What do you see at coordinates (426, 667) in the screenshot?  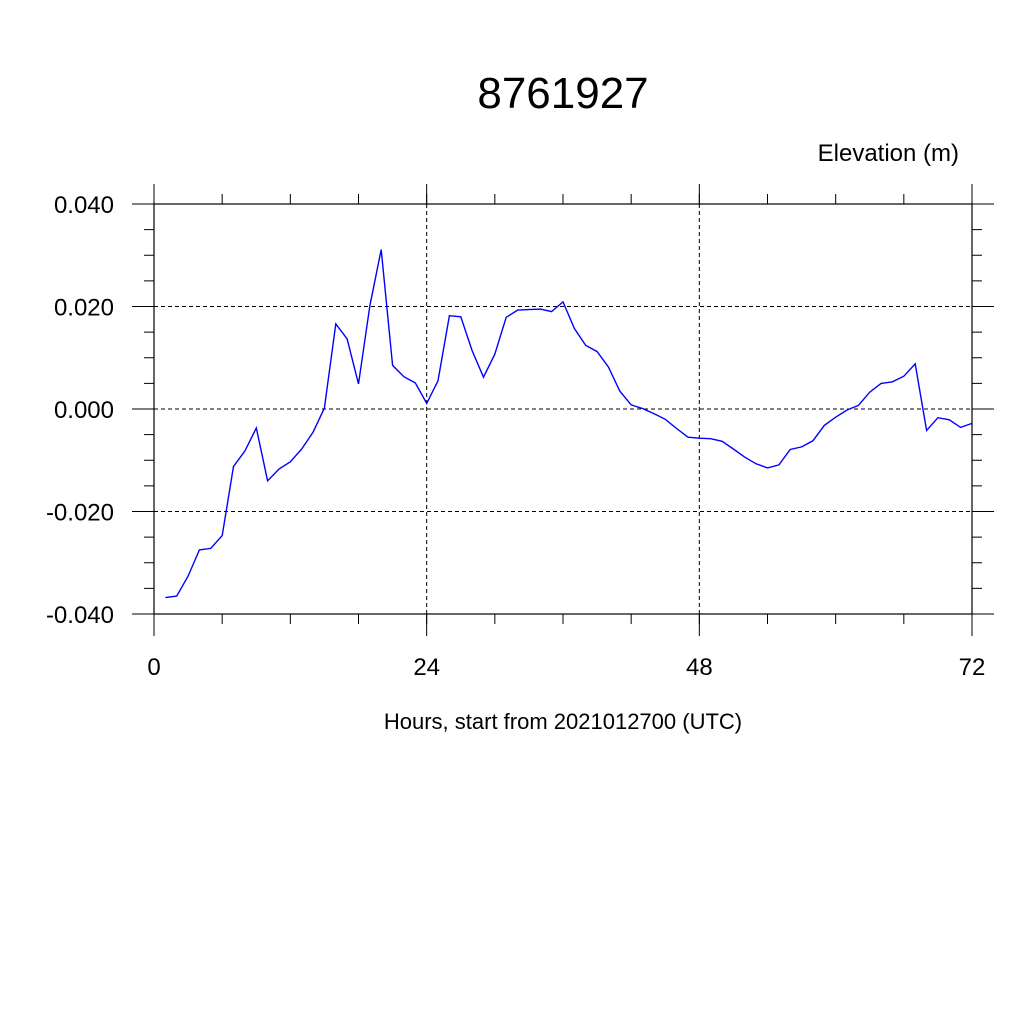 I see `x-tick-label: 24` at bounding box center [426, 667].